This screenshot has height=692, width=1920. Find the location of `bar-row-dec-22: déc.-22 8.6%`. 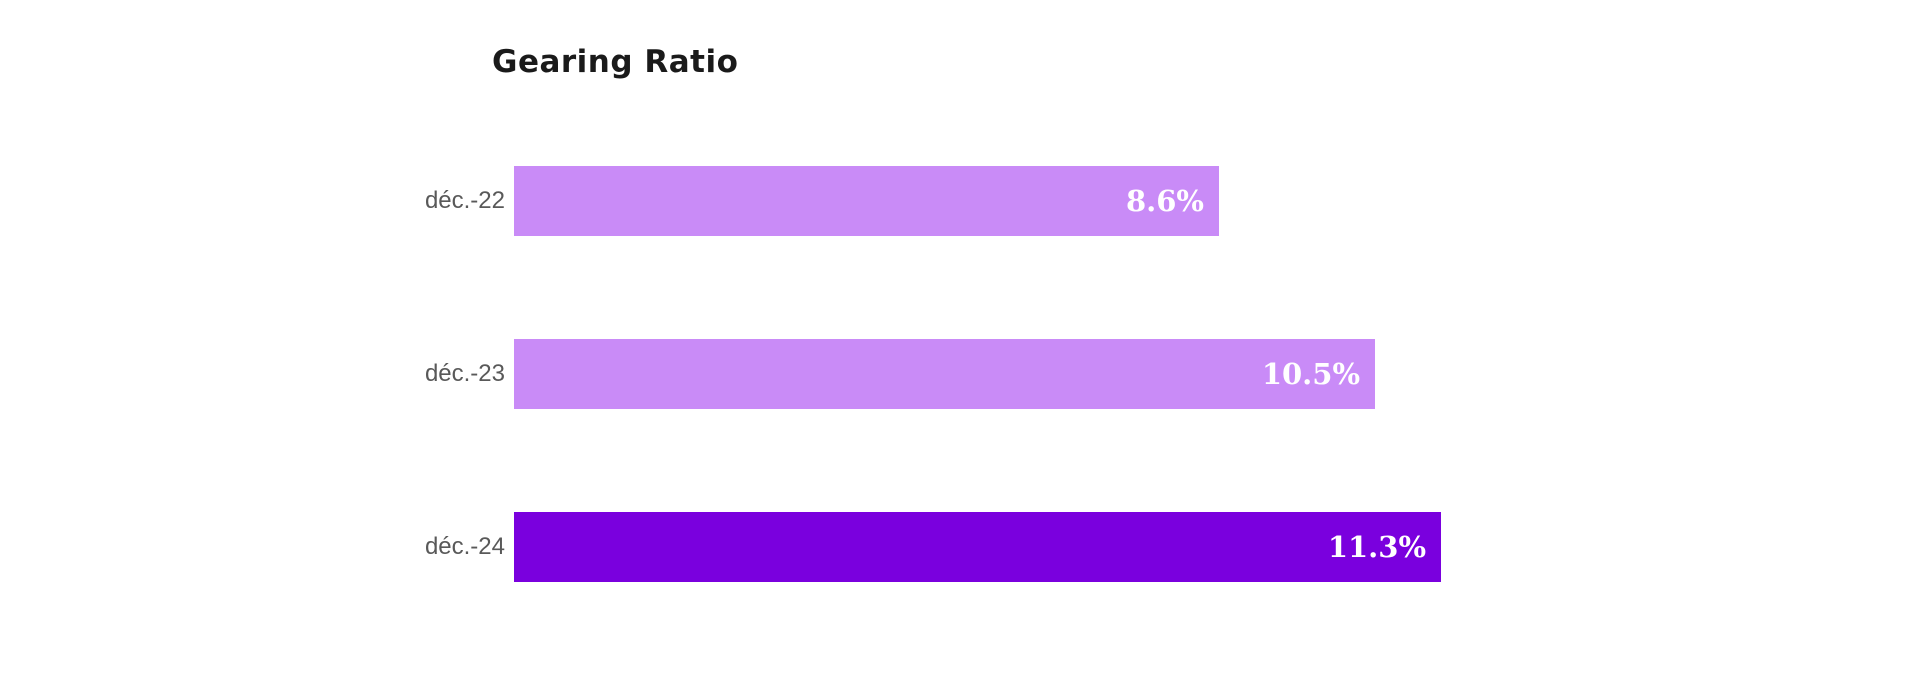

bar-row-dec-22: déc.-22 8.6% is located at coordinates (609, 201).